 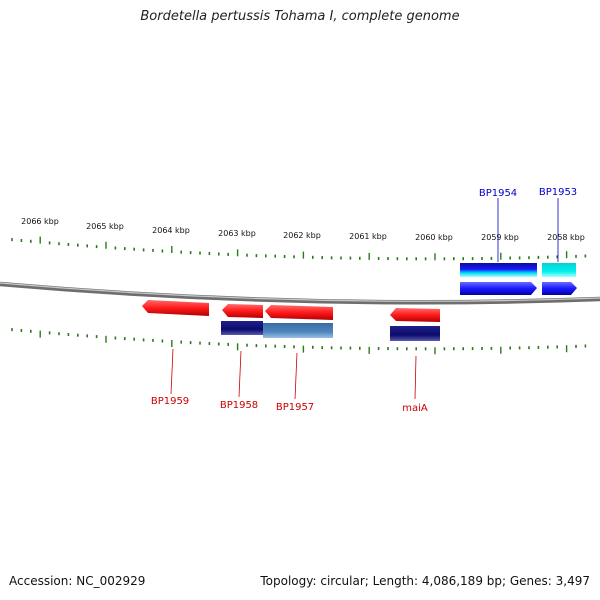 I want to click on gene-BP1959: BP1959, so click(x=175, y=353).